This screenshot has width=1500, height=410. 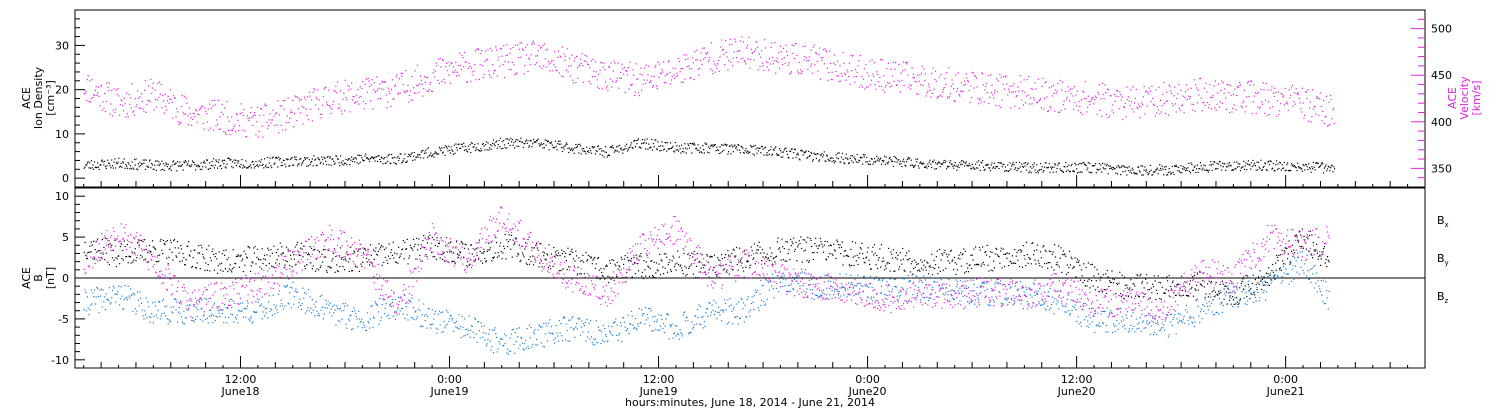 What do you see at coordinates (1076, 391) in the screenshot?
I see `x-tick-sublabel: June20` at bounding box center [1076, 391].